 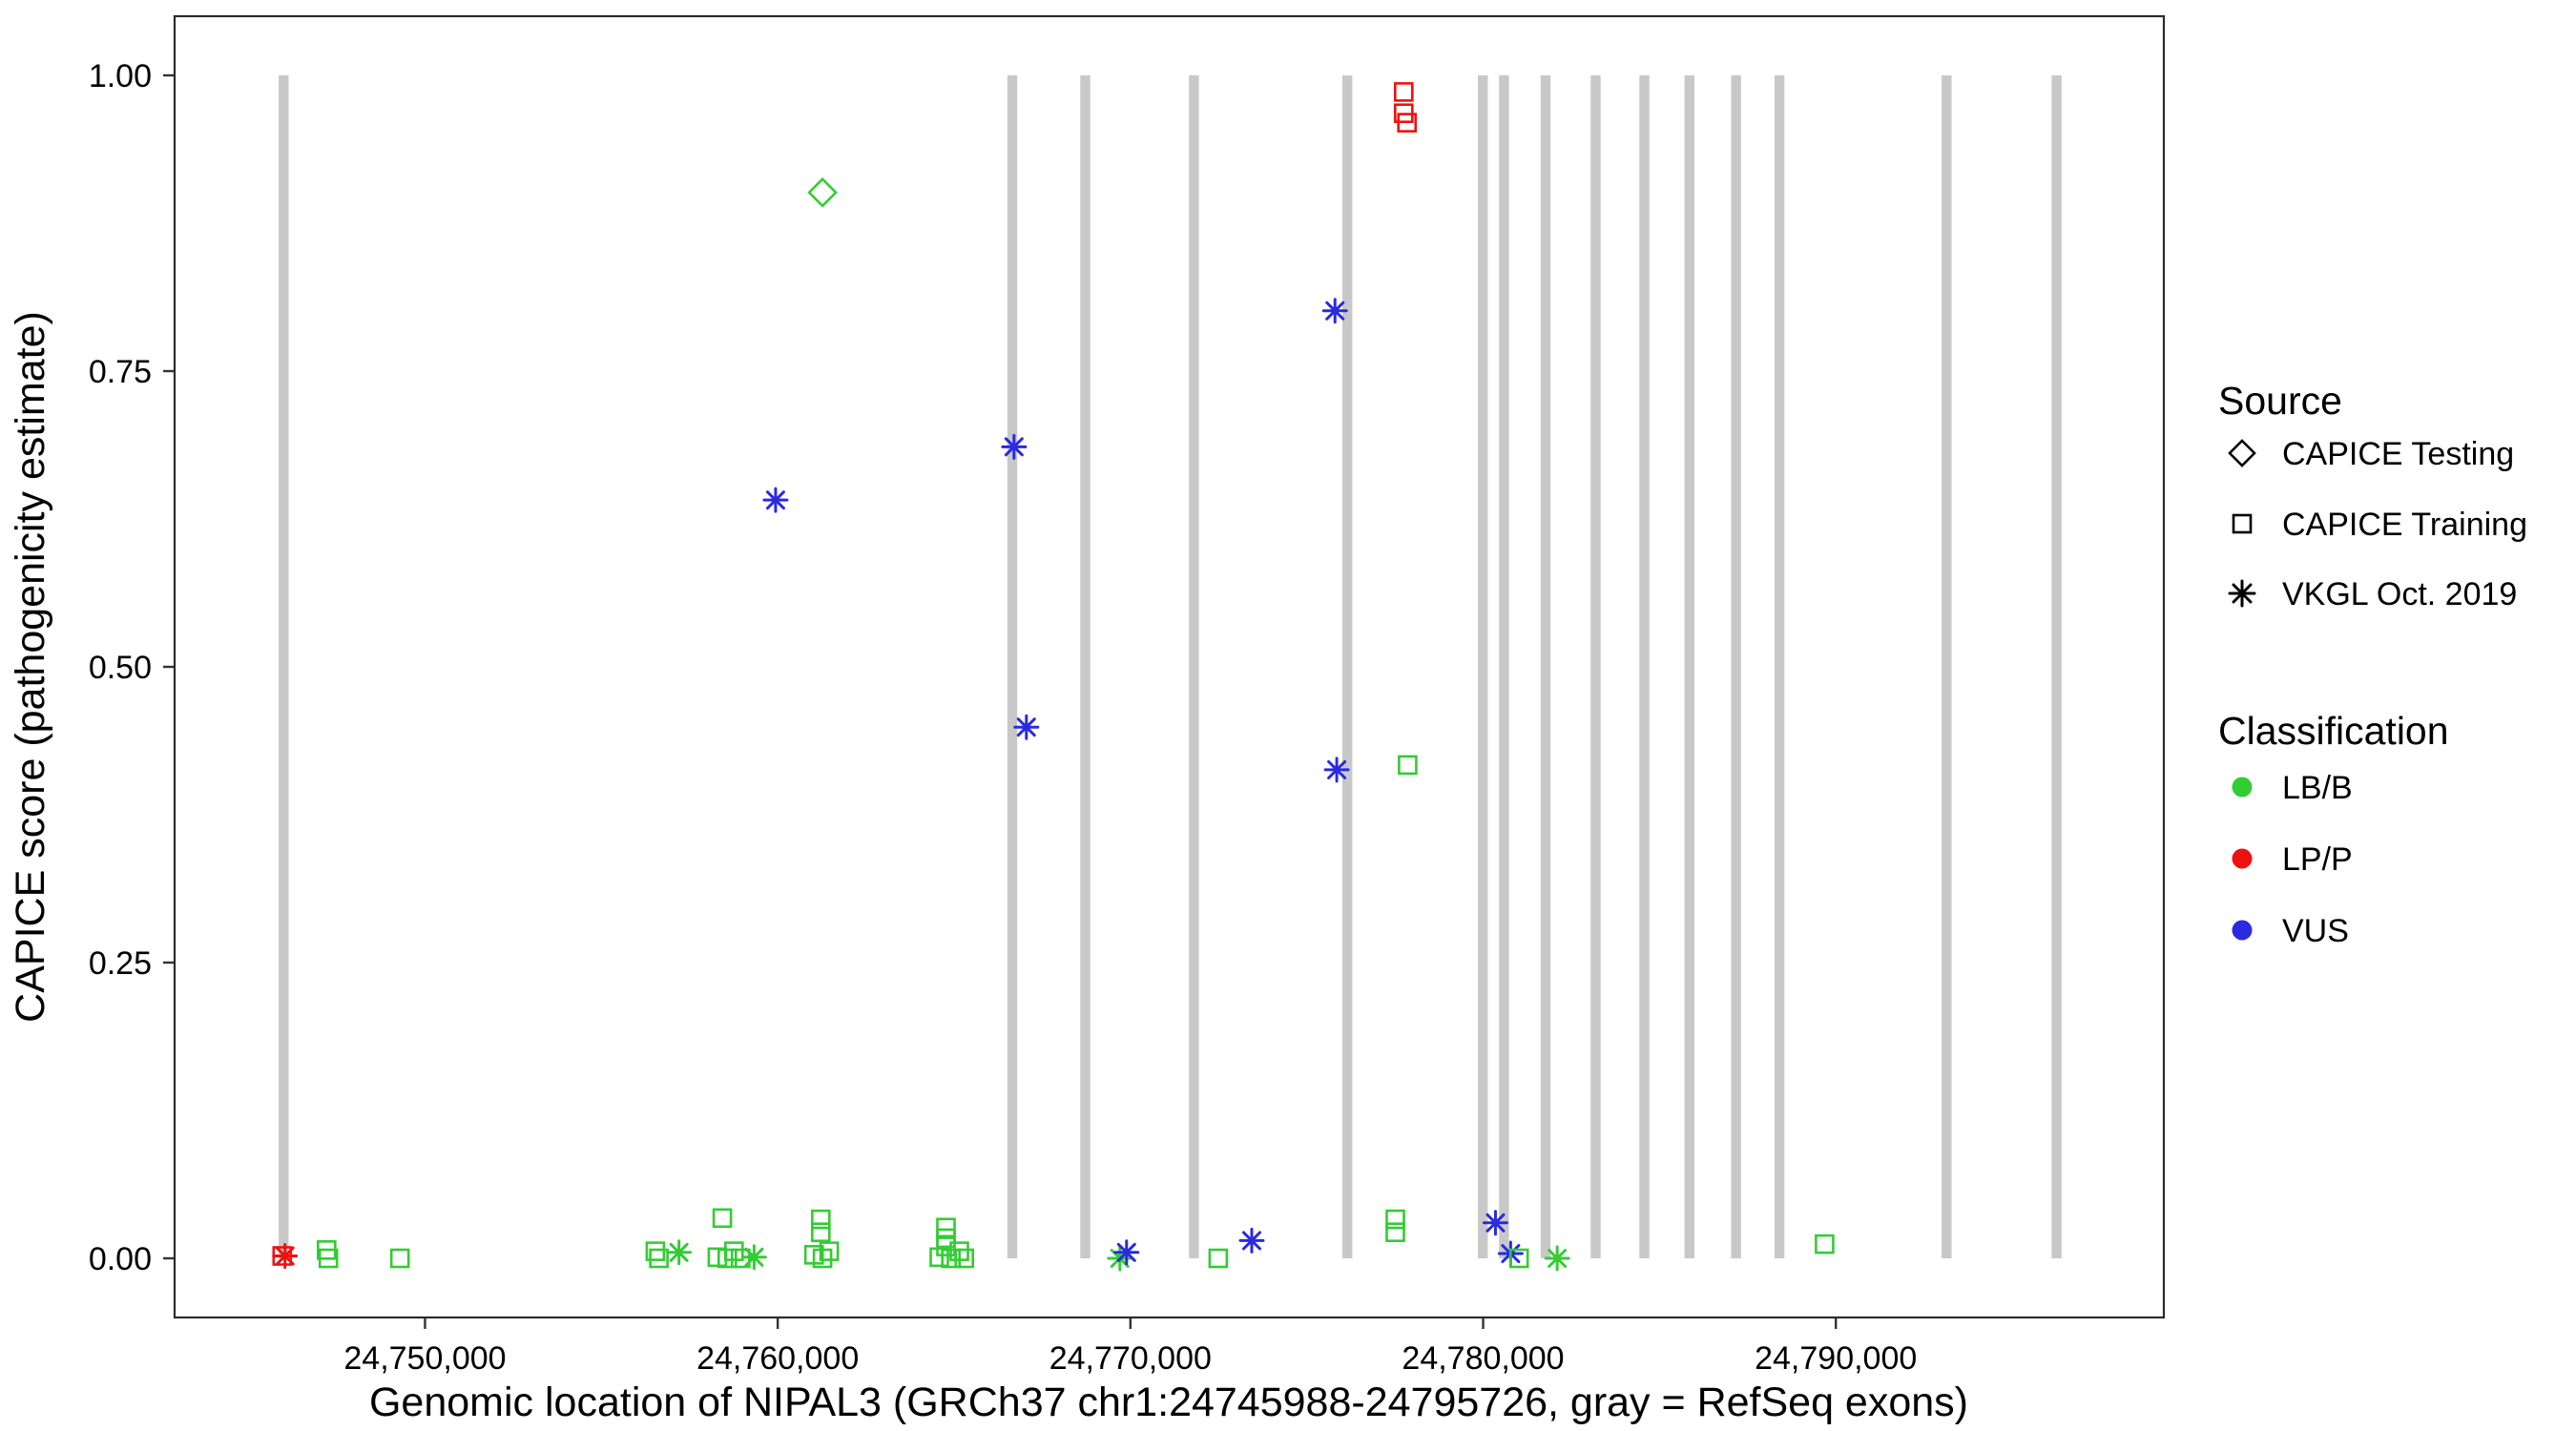 What do you see at coordinates (2242, 523) in the screenshot?
I see `square-icon` at bounding box center [2242, 523].